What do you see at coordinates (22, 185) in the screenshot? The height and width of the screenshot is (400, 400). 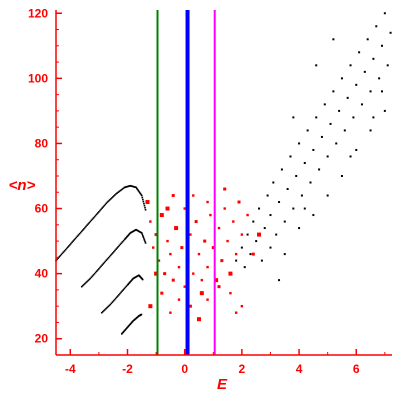 I see `y-axis-label: <n>` at bounding box center [22, 185].